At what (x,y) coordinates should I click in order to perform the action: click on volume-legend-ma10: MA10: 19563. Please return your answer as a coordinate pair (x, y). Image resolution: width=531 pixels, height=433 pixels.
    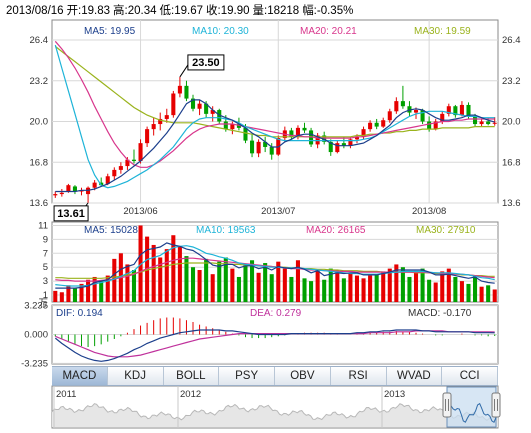
    Looking at the image, I should click on (226, 230).